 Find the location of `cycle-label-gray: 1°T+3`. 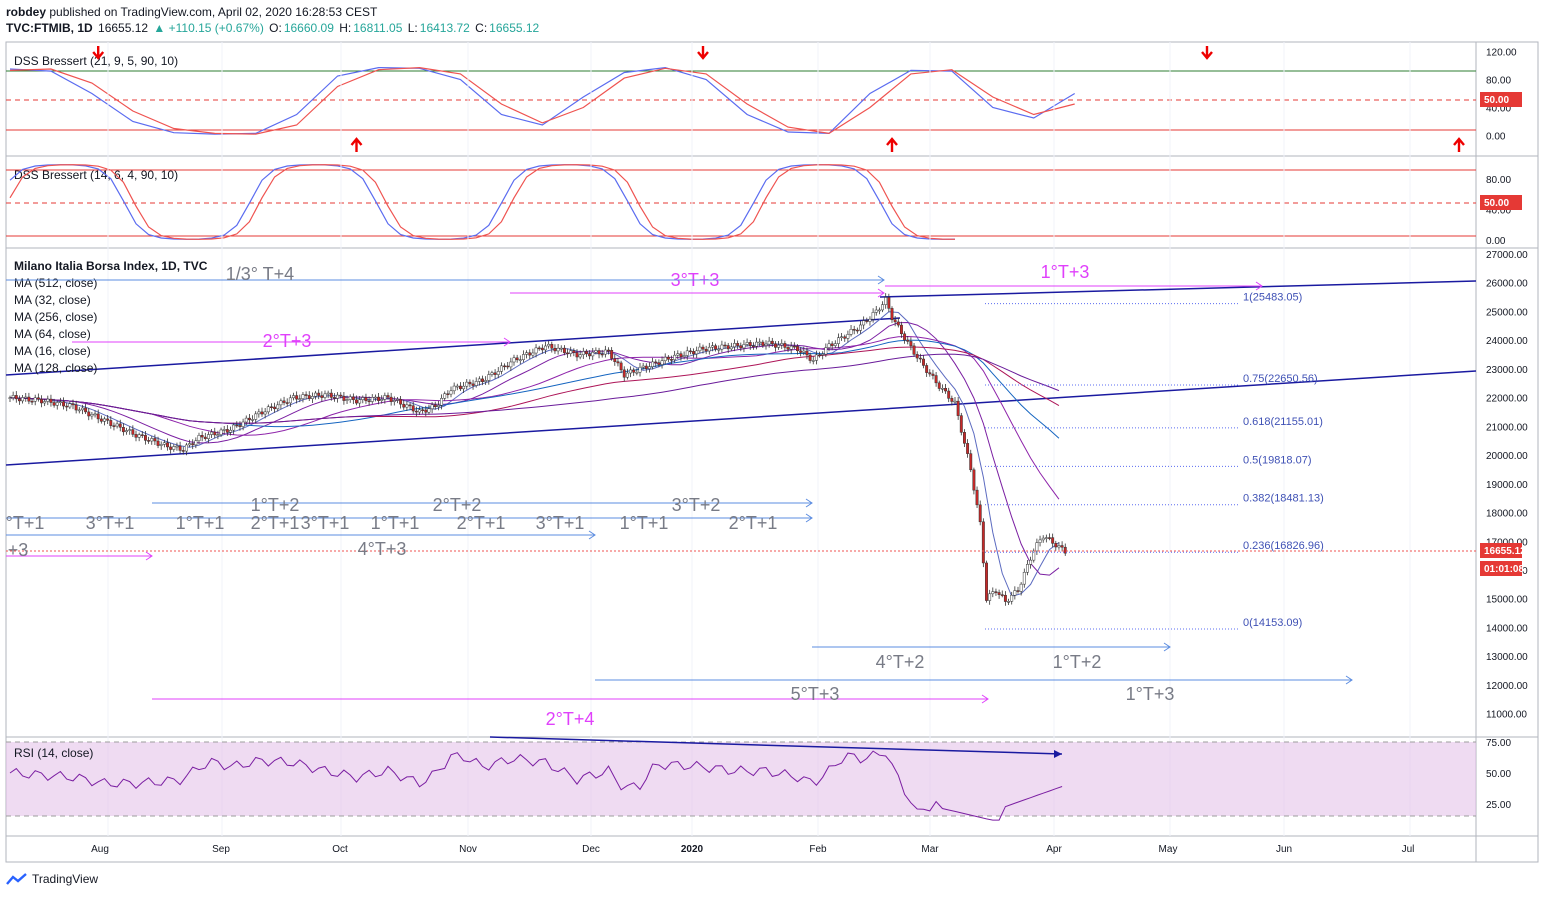

cycle-label-gray: 1°T+3 is located at coordinates (1150, 694).